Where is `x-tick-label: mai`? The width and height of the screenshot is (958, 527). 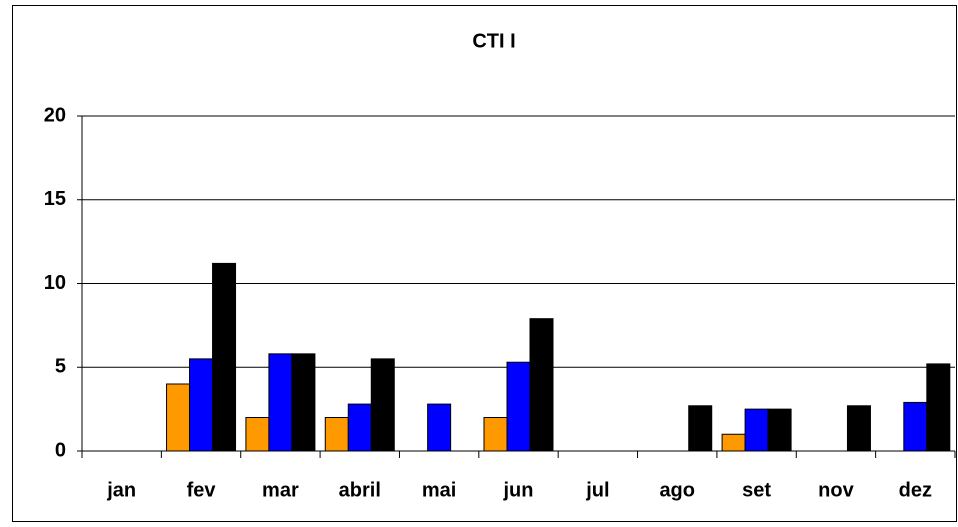 x-tick-label: mai is located at coordinates (439, 490).